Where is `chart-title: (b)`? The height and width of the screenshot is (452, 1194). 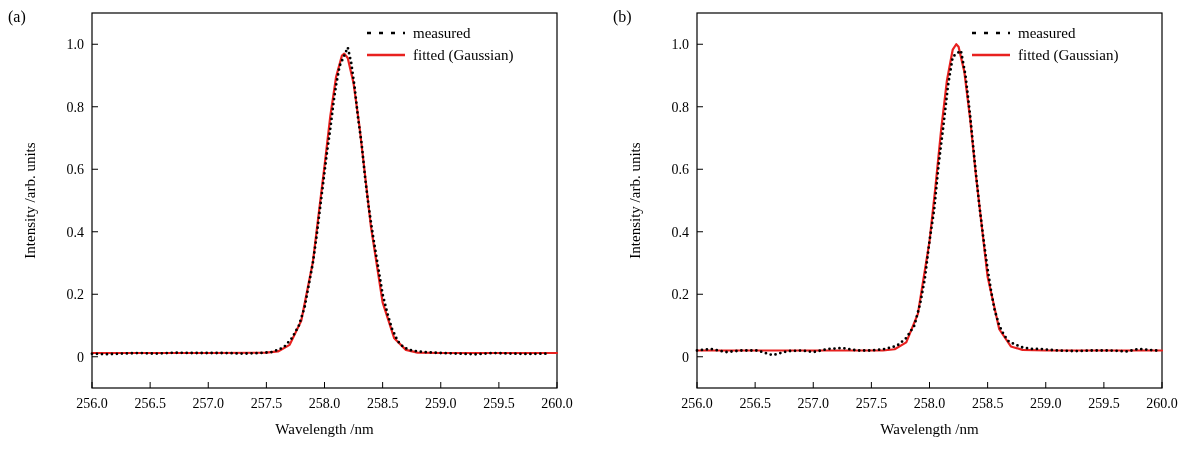 chart-title: (b) is located at coordinates (622, 17).